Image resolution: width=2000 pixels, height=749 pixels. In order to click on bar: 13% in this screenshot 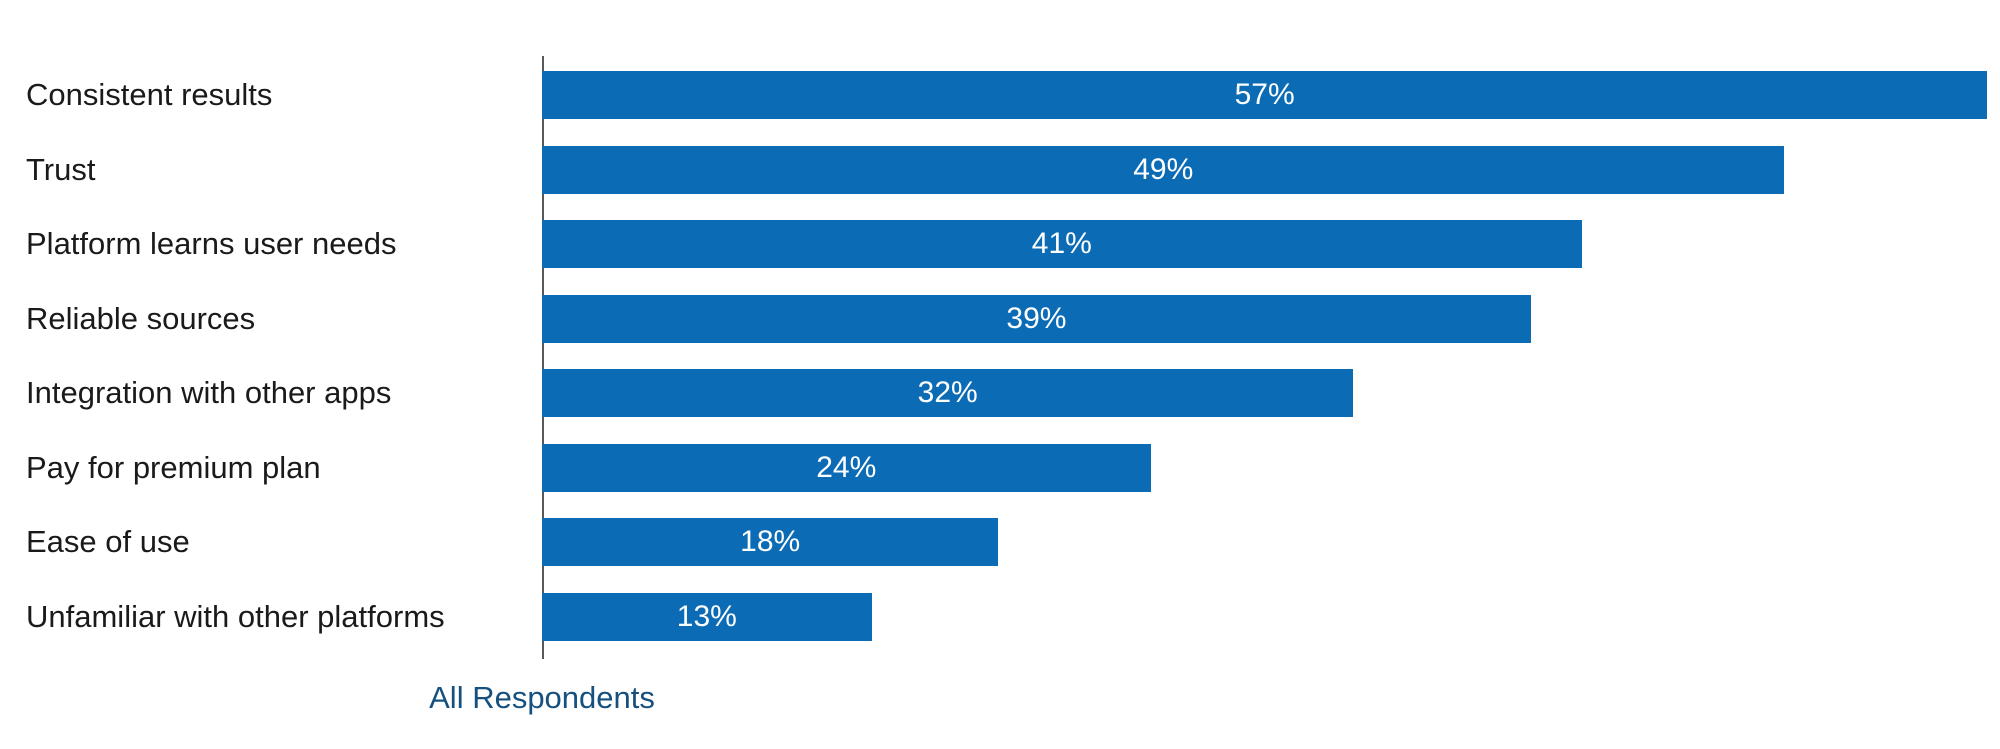, I will do `click(707, 616)`.